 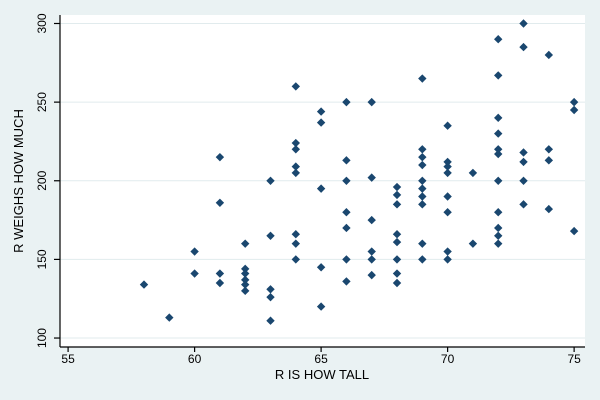 I want to click on y-tick-label: 100, so click(x=42, y=338).